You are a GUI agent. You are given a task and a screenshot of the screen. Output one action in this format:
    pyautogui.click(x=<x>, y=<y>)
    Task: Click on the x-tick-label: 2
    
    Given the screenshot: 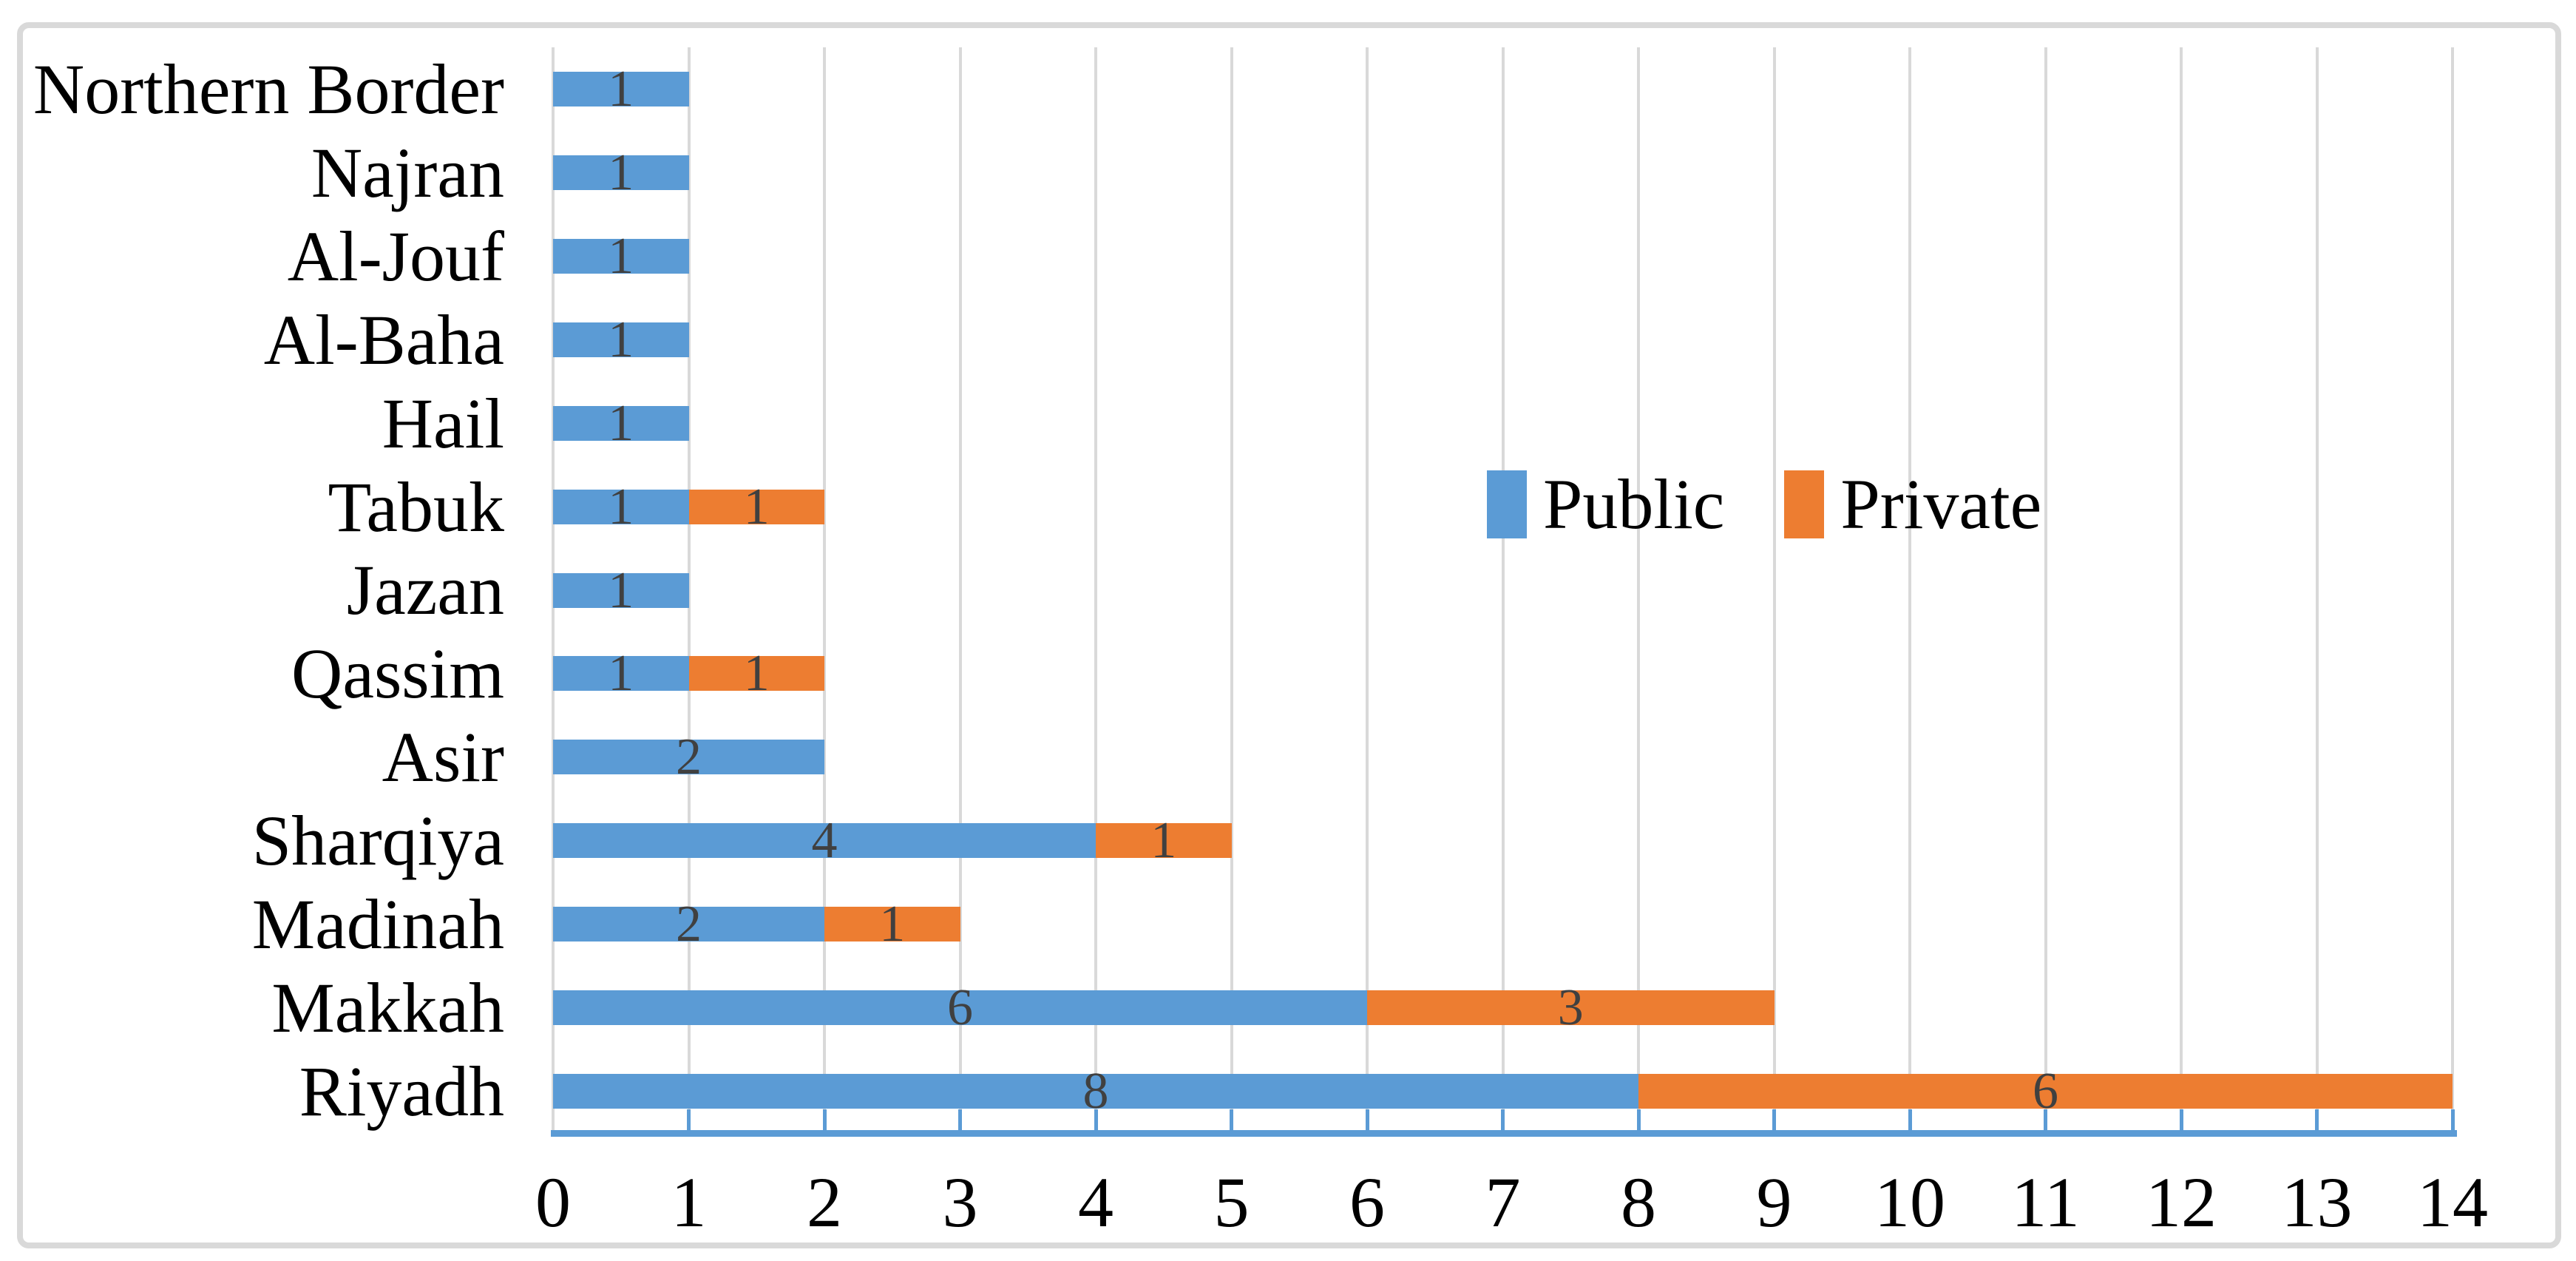 What is the action you would take?
    pyautogui.click(x=824, y=1202)
    